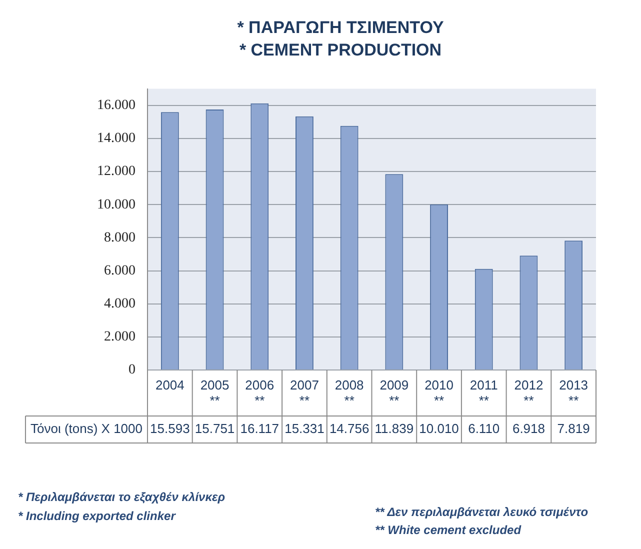 The height and width of the screenshot is (549, 641). What do you see at coordinates (394, 428) in the screenshot?
I see `data-label: 11.839` at bounding box center [394, 428].